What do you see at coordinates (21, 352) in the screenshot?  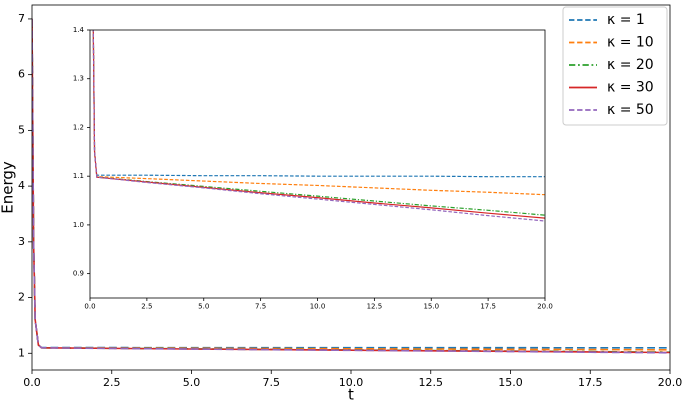 I see `y-tick-label: 1` at bounding box center [21, 352].